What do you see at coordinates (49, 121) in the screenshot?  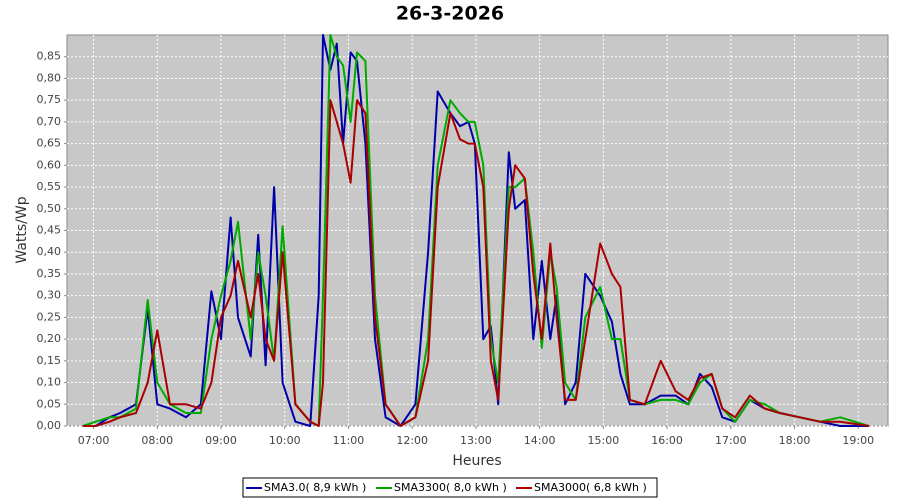 I see `y-tick-label: 0,70` at bounding box center [49, 121].